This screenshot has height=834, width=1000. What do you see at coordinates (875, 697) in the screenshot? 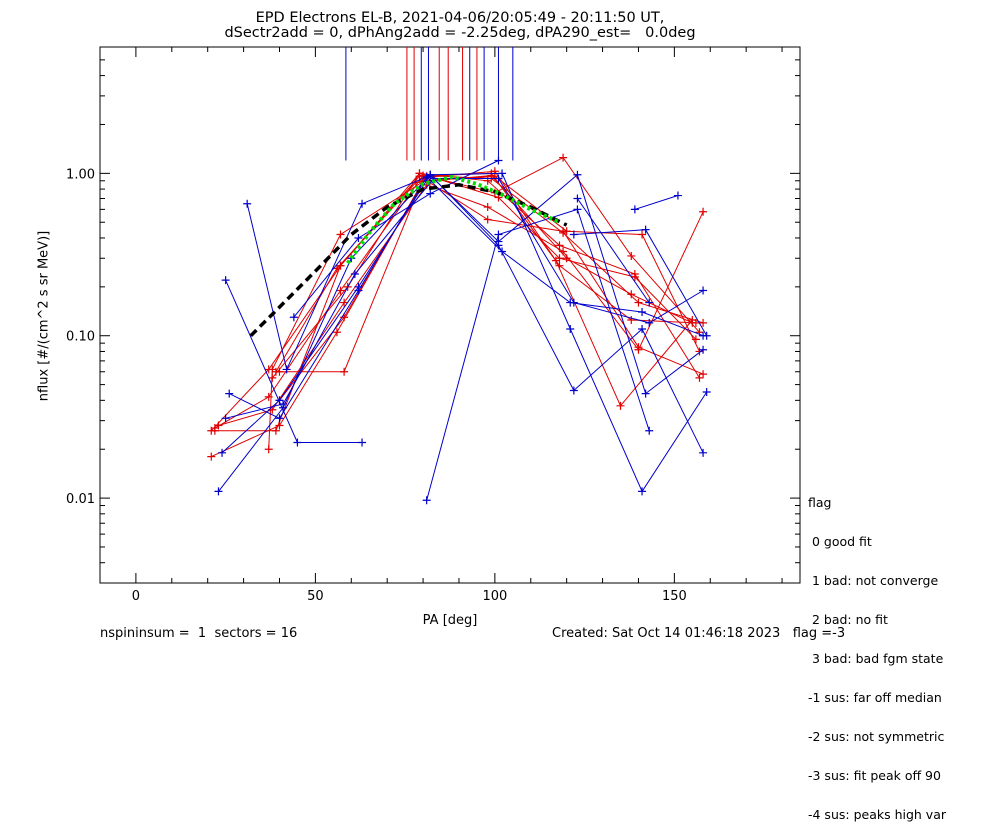
I see `legend-line: -1 sus: far off median` at bounding box center [875, 697].